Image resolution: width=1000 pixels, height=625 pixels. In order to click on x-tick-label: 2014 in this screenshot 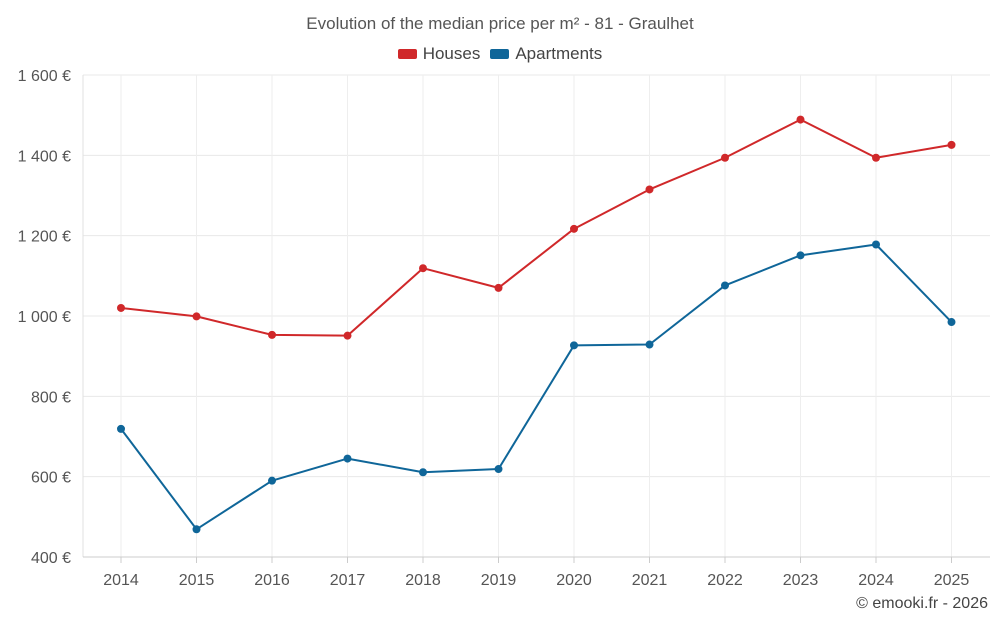, I will do `click(121, 580)`.